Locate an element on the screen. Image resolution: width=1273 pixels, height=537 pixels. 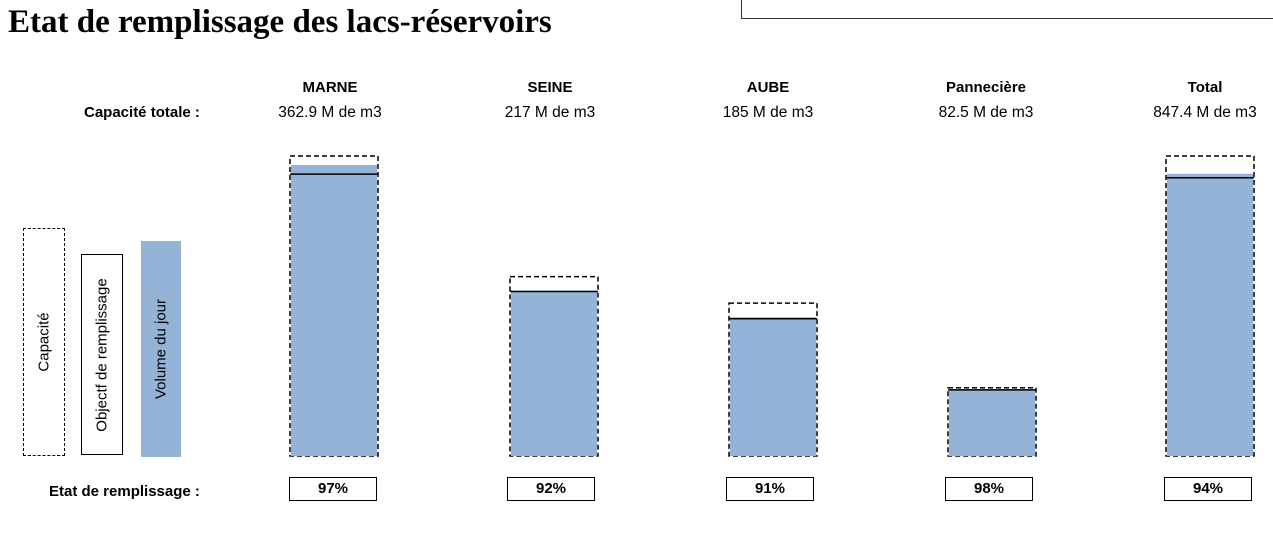
capacity-panneciere: 82.5 M de m3 is located at coordinates (986, 112).